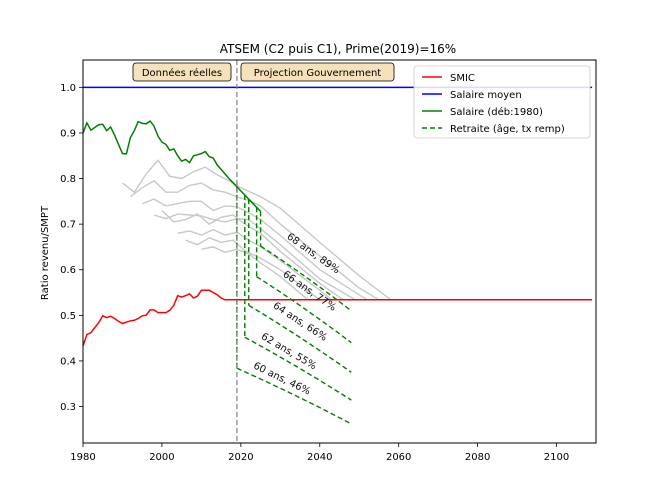 The image size is (661, 496). I want to click on x-tick-label-0: 1980, so click(82, 457).